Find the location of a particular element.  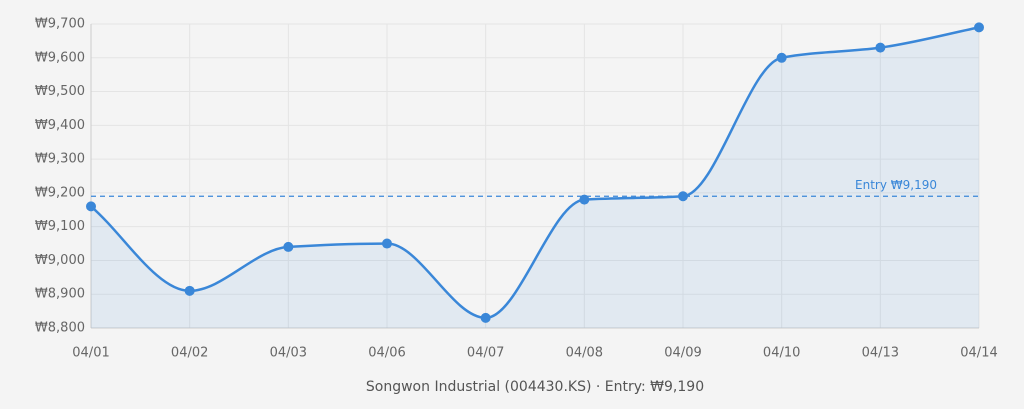

x-tick-label: 04/03 is located at coordinates (288, 353).